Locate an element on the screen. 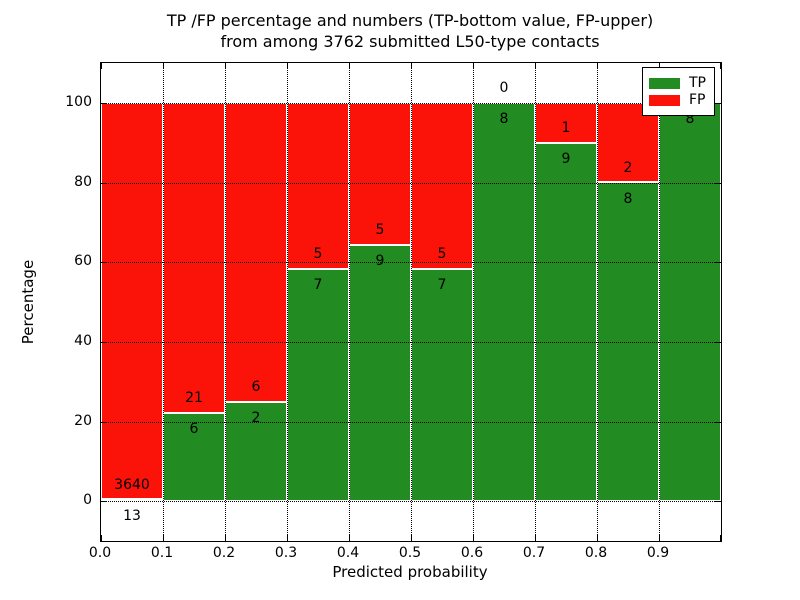  fp-count-label: 0 is located at coordinates (504, 87).